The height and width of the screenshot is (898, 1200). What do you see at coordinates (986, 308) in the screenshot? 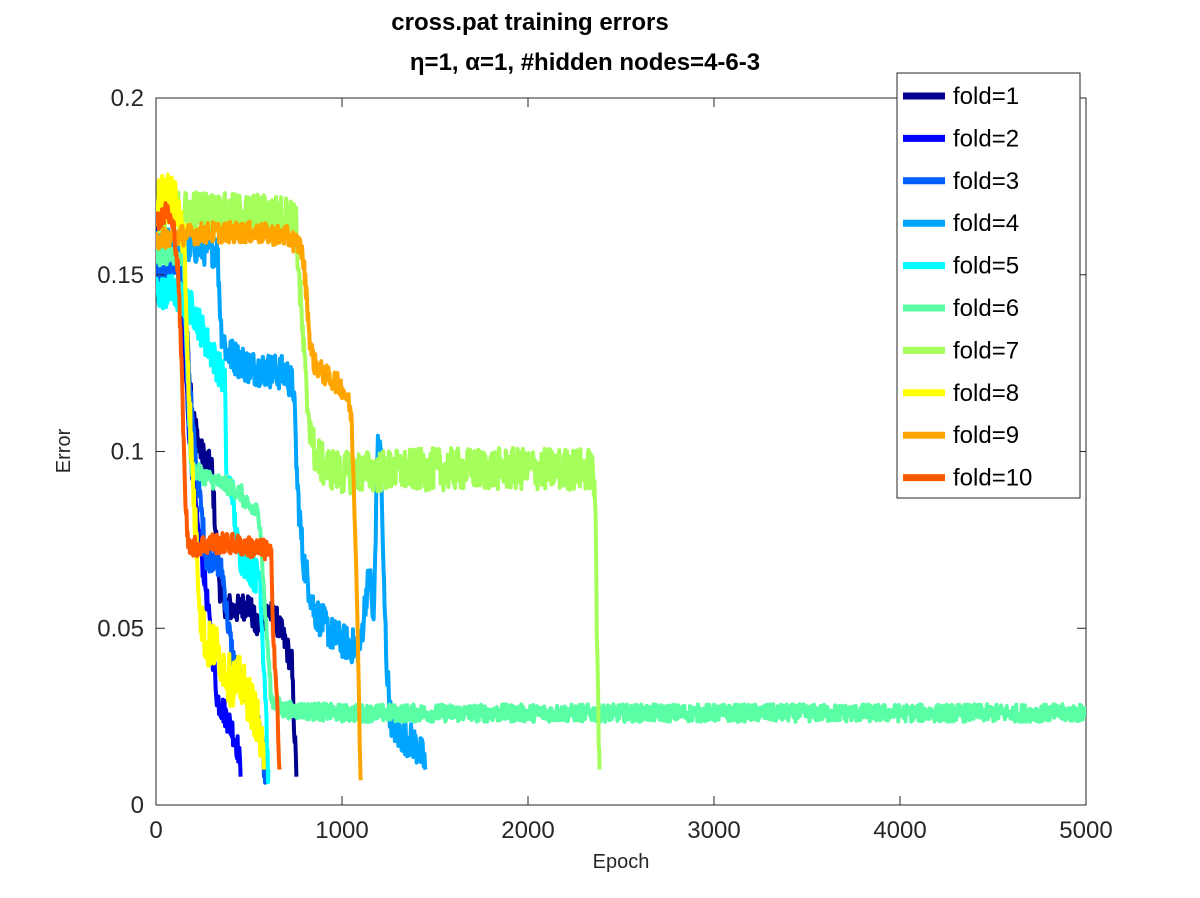
I see `legend-label-fold-6: fold=6` at bounding box center [986, 308].